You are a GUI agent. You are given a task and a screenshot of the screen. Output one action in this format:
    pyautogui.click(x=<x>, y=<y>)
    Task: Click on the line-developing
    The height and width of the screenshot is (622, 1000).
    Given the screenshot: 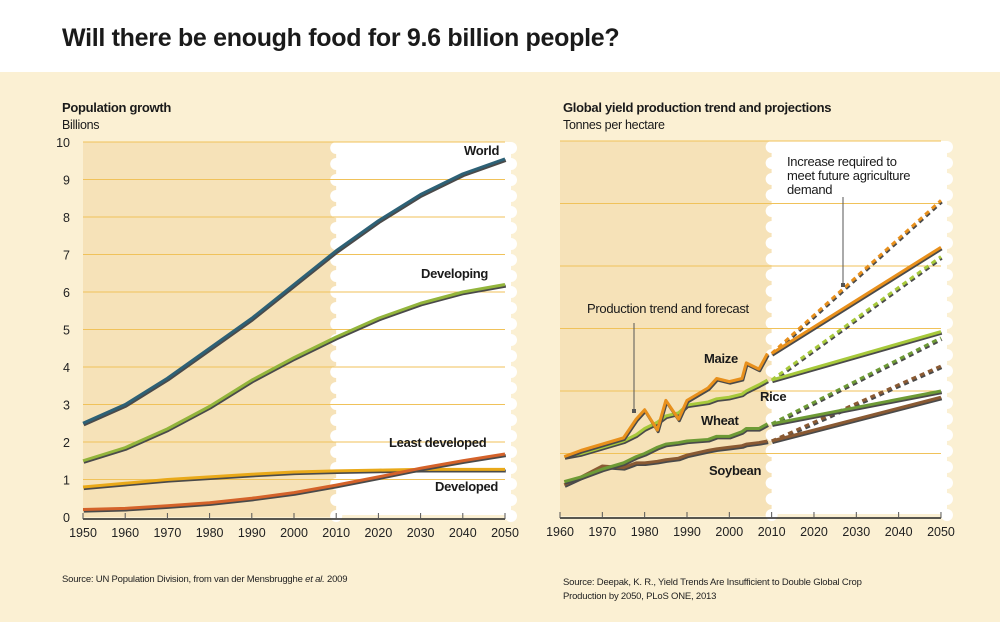 What is the action you would take?
    pyautogui.click(x=294, y=373)
    